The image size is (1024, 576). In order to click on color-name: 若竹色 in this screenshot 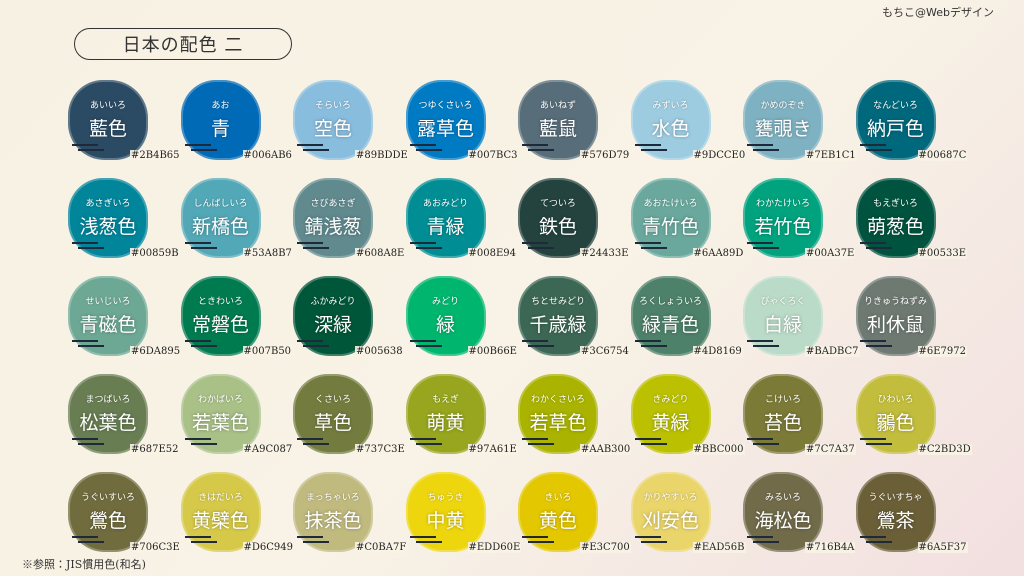, I will do `click(783, 227)`.